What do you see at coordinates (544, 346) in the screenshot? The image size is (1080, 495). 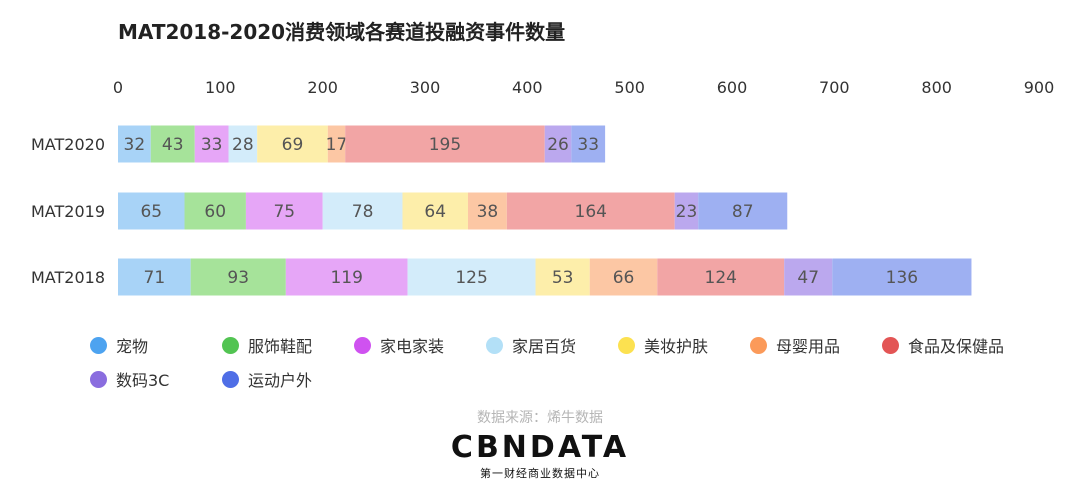 I see `legend-label: 家居百货` at bounding box center [544, 346].